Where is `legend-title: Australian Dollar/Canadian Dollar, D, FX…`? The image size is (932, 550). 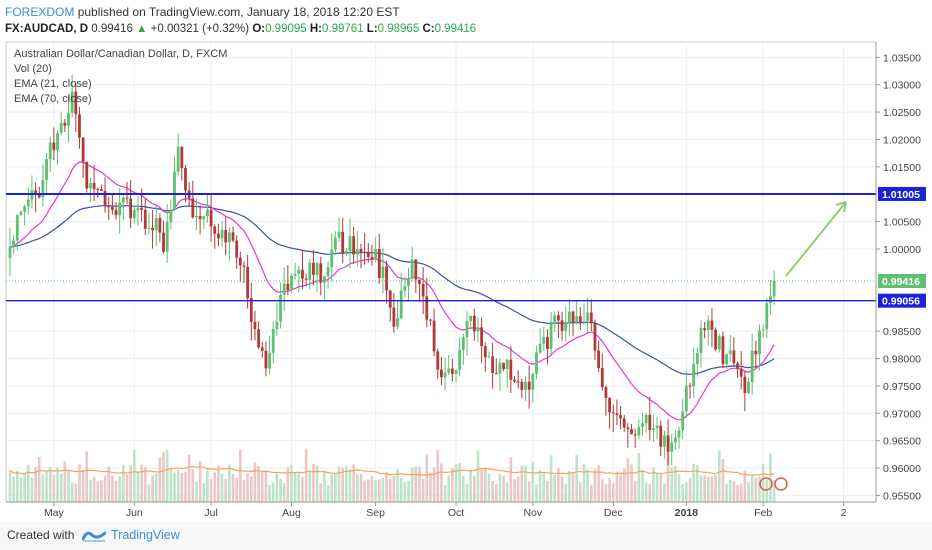
legend-title: Australian Dollar/Canadian Dollar, D, FX… is located at coordinates (121, 54).